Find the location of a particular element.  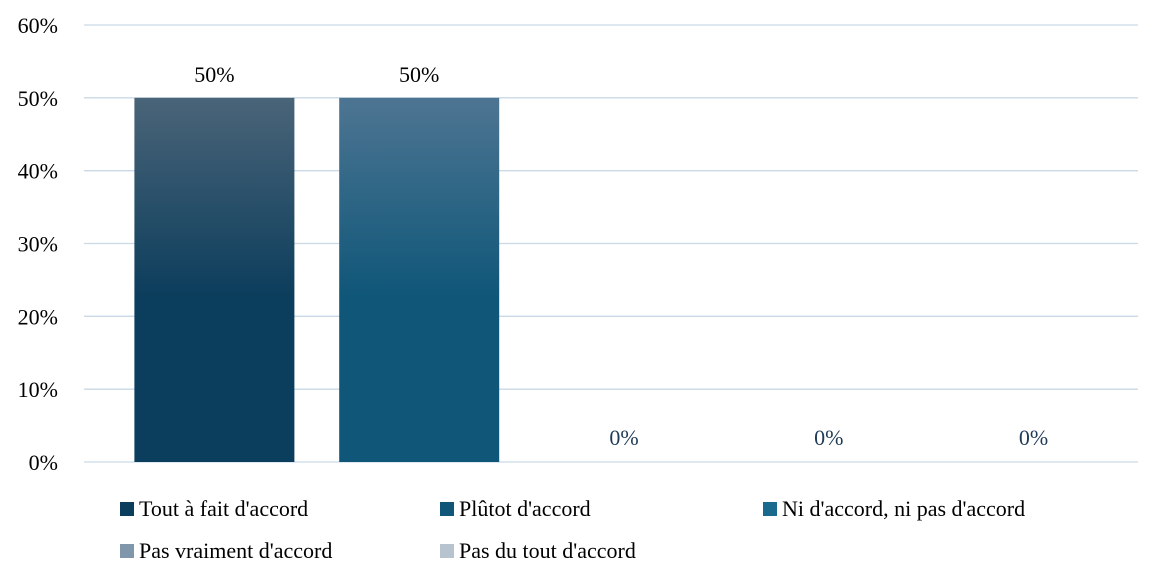

y-tick-label: 50% is located at coordinates (38, 98).